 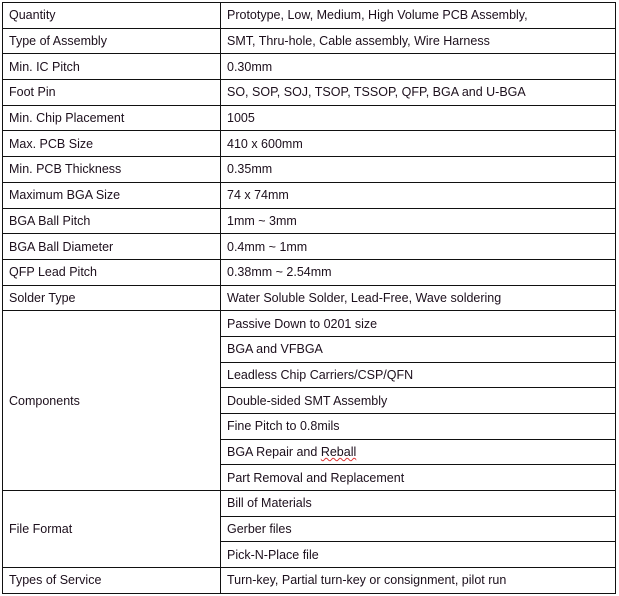 What do you see at coordinates (418, 67) in the screenshot?
I see `row-value: 0.30mm` at bounding box center [418, 67].